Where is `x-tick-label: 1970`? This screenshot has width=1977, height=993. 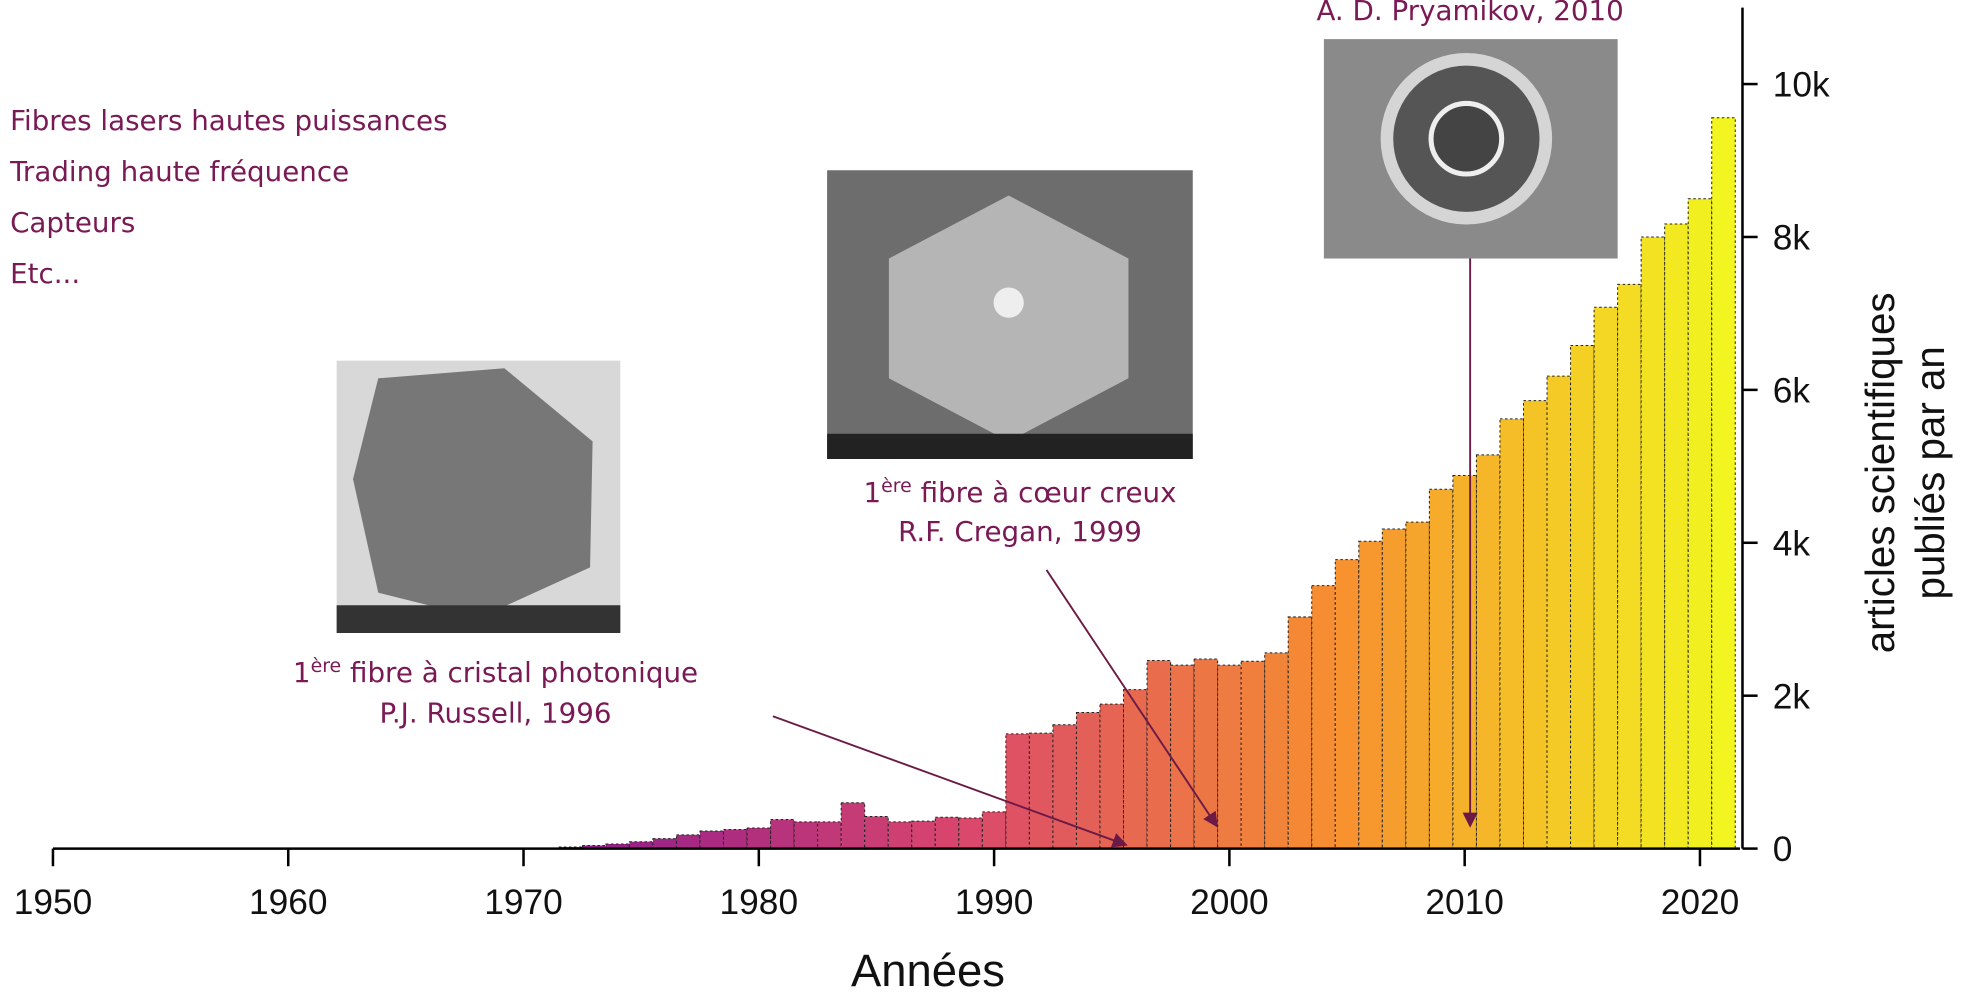 x-tick-label: 1970 is located at coordinates (523, 902).